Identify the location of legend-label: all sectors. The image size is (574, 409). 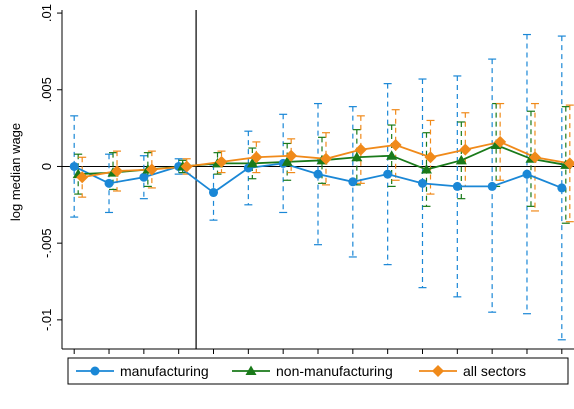
(494, 371).